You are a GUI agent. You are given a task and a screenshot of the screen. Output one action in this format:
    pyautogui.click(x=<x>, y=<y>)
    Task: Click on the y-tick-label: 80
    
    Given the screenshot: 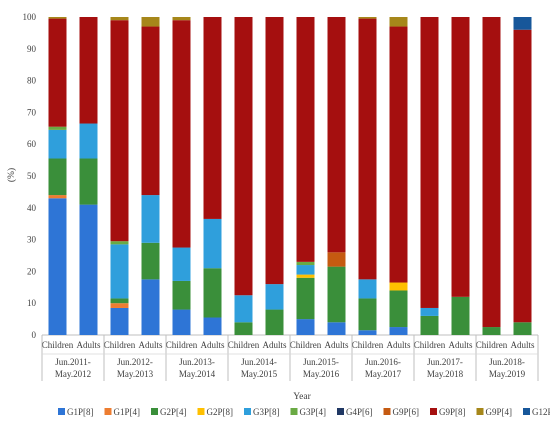 What is the action you would take?
    pyautogui.click(x=32, y=81)
    